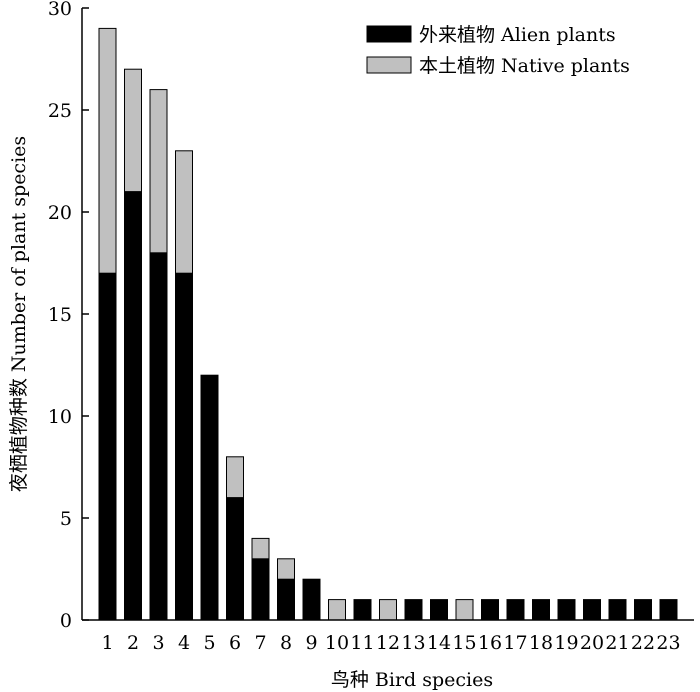 The height and width of the screenshot is (692, 700). I want to click on x-ticks-group: 1 2 3 4 5 6 7 8 9 10 11 12 13 14 15 16 17 18 19 20 21 22 23, so click(390, 643).